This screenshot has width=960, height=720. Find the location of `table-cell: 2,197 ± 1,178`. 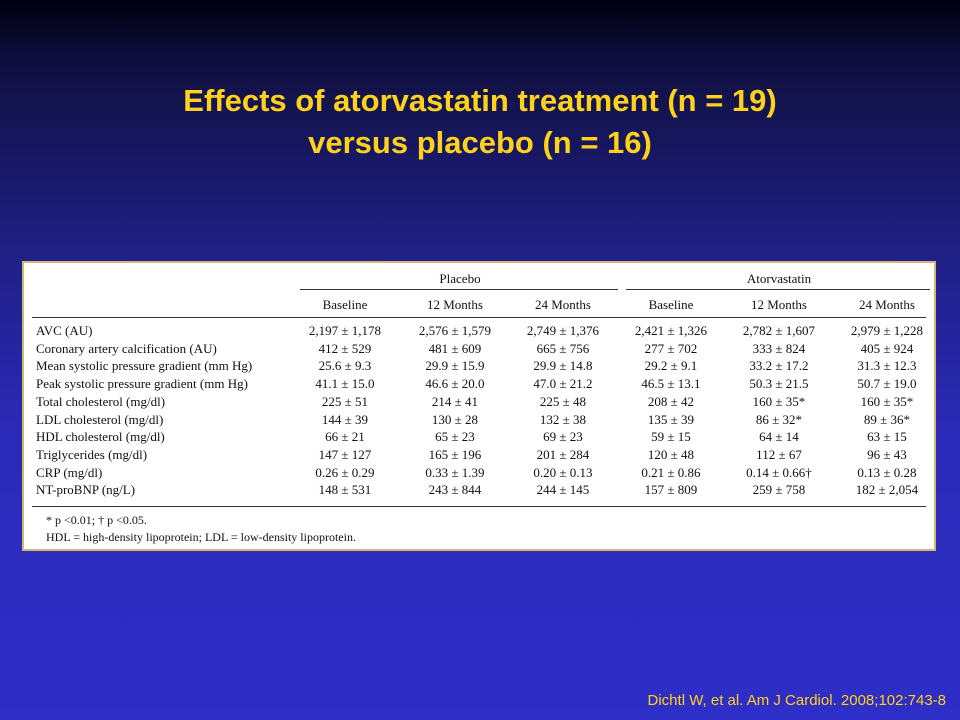

table-cell: 2,197 ± 1,178 is located at coordinates (345, 330).